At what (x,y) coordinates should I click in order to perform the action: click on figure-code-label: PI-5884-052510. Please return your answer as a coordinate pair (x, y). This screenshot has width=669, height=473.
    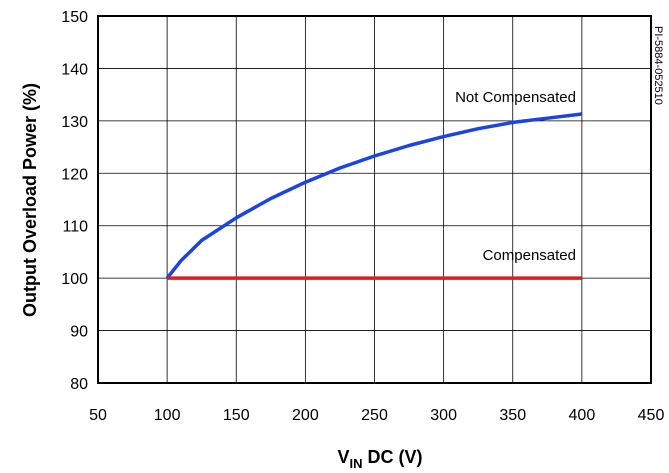
    Looking at the image, I should click on (658, 65).